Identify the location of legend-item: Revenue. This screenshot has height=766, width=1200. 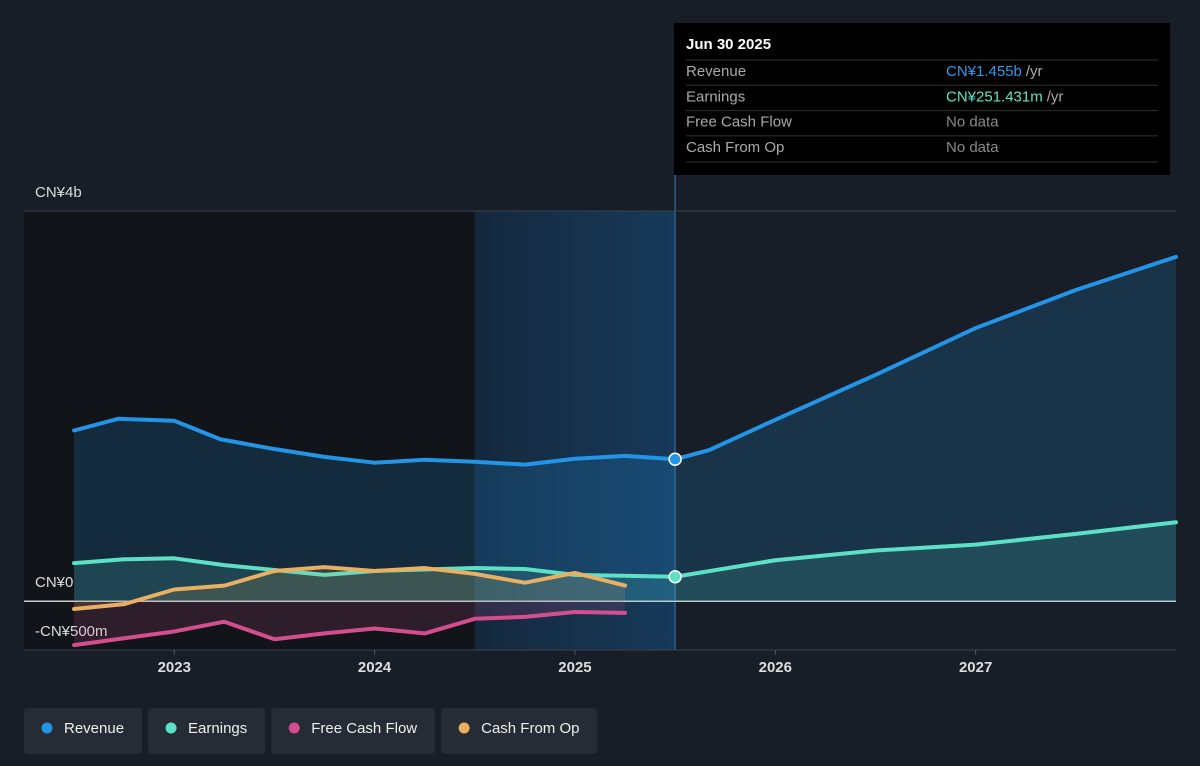
(83, 731).